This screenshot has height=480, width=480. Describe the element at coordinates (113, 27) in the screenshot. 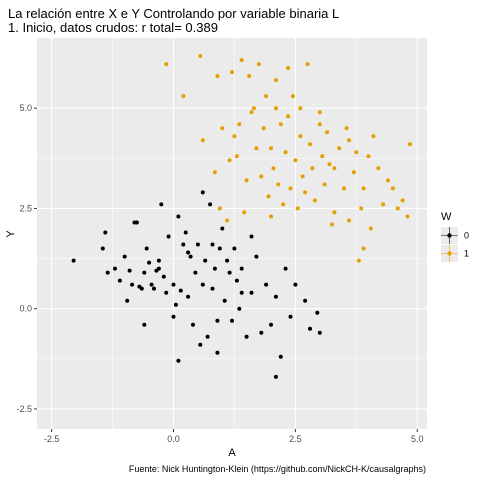

I see `chart-subtitle: 1. Inicio, datos crudos: r total= 0.389` at that location.